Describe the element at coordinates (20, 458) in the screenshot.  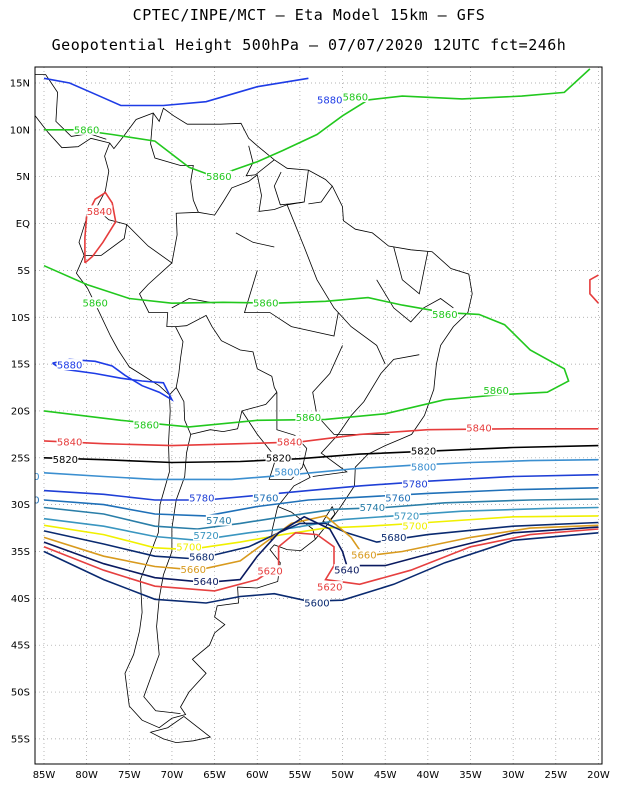
I see `lat-tick-label: 25S` at that location.